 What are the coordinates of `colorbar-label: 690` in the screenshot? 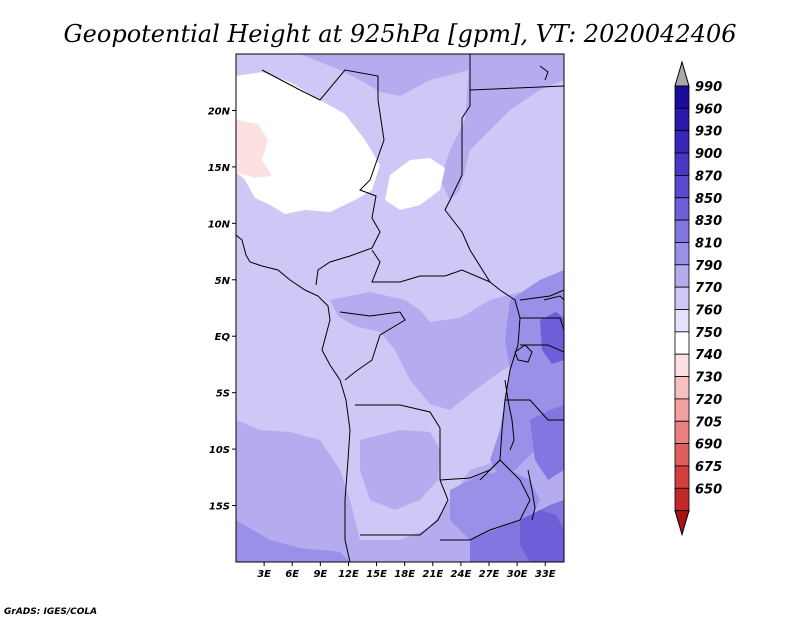 It's located at (708, 445).